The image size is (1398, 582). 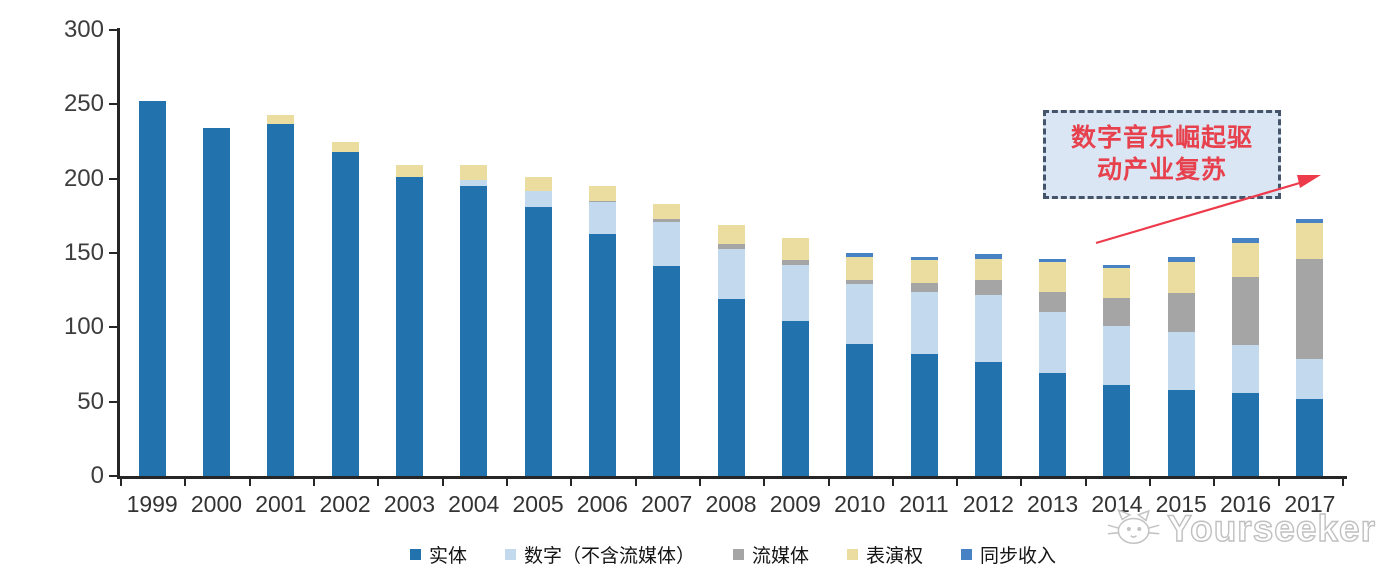 I want to click on y-axis-label: 300, so click(x=83, y=29).